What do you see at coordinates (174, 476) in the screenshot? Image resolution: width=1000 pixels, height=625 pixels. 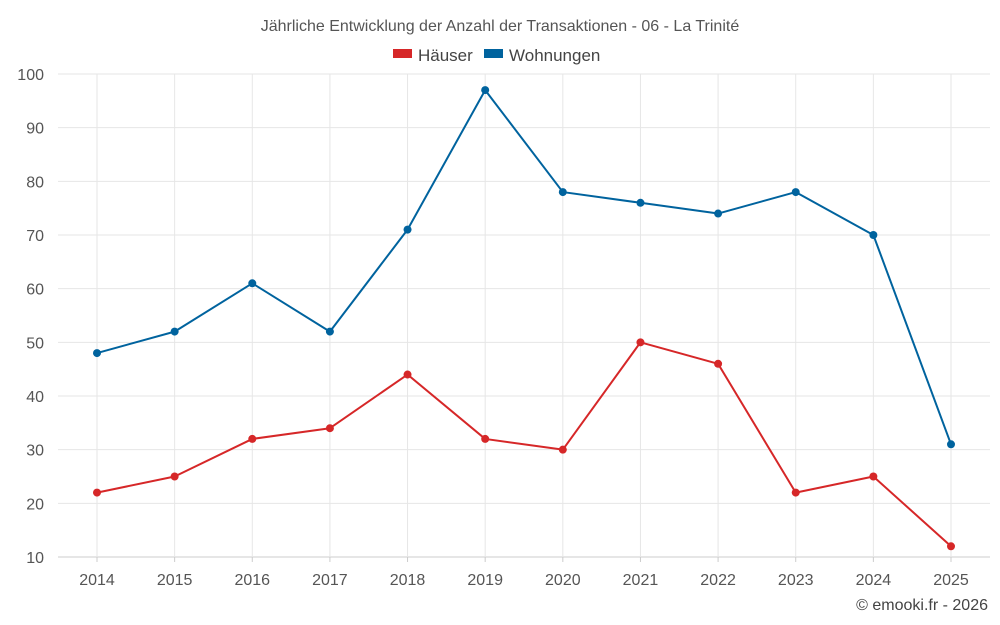 I see `point-haeuser-2015` at bounding box center [174, 476].